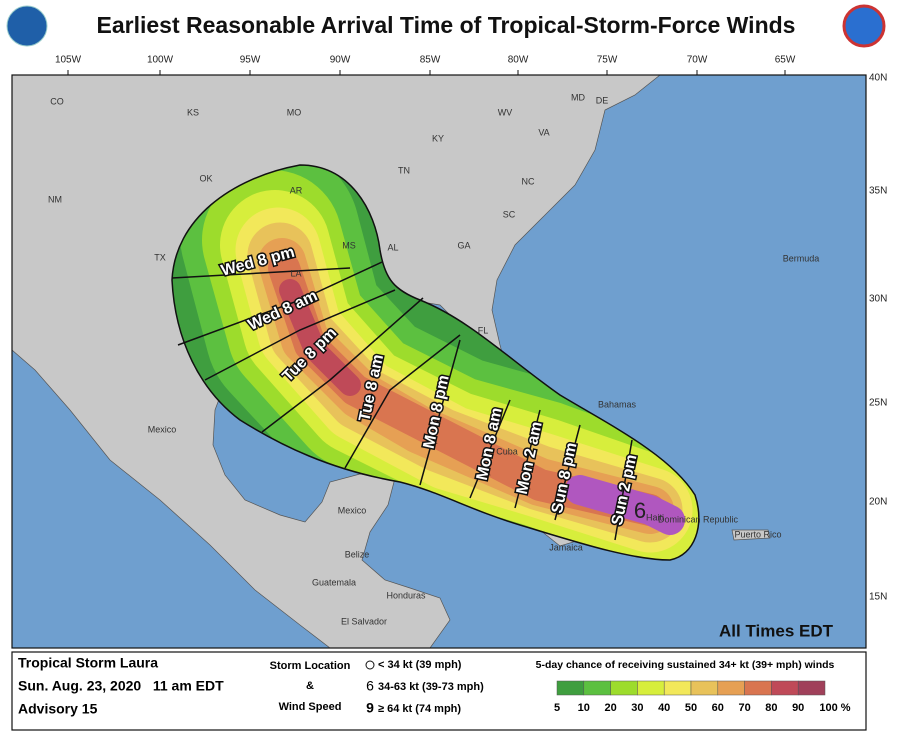 The height and width of the screenshot is (741, 897). I want to click on place-label: TN, so click(404, 170).